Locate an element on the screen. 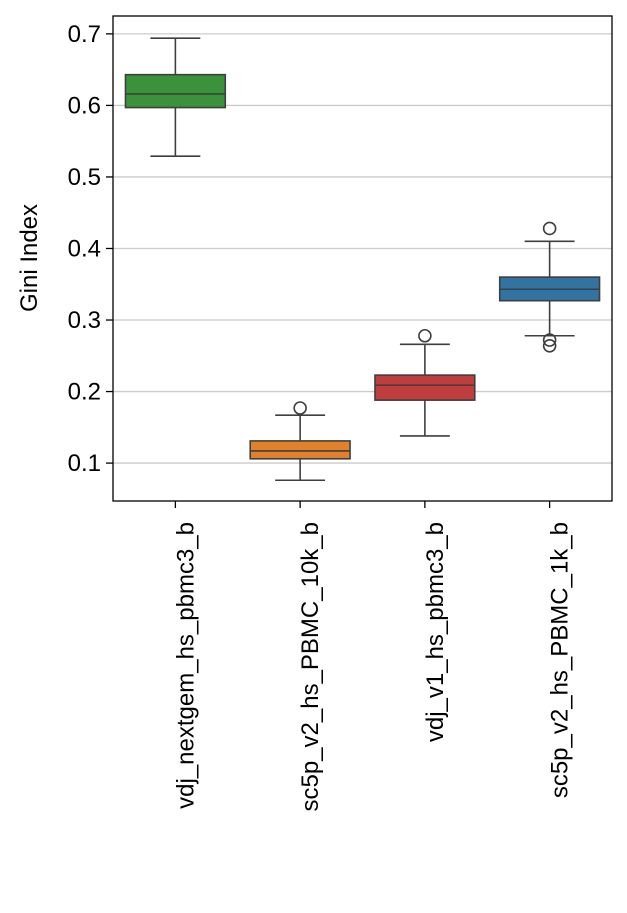 Image resolution: width=627 pixels, height=913 pixels. x-tick-label: vdj_nextgem_hs_pbmc3_b is located at coordinates (185, 665).